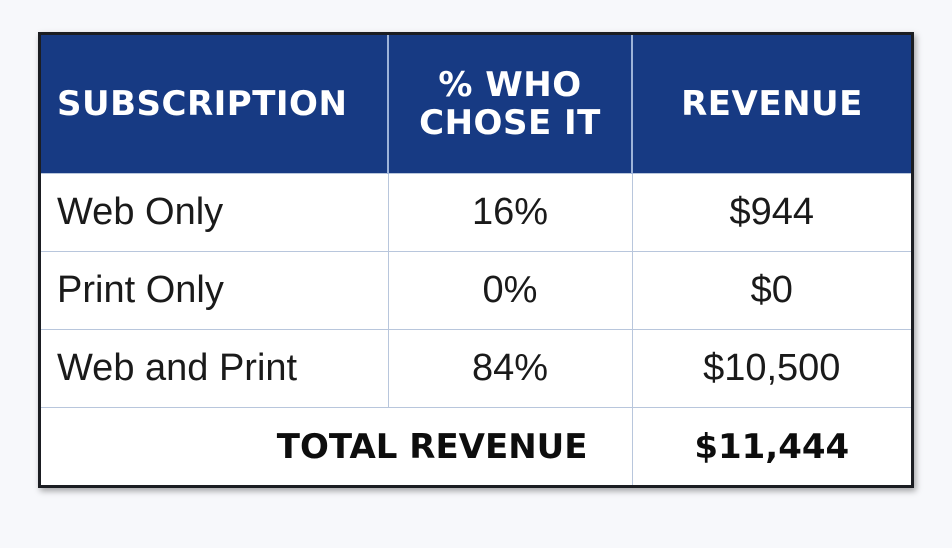 The width and height of the screenshot is (952, 548). I want to click on table-row: Print Only 0% $0, so click(476, 290).